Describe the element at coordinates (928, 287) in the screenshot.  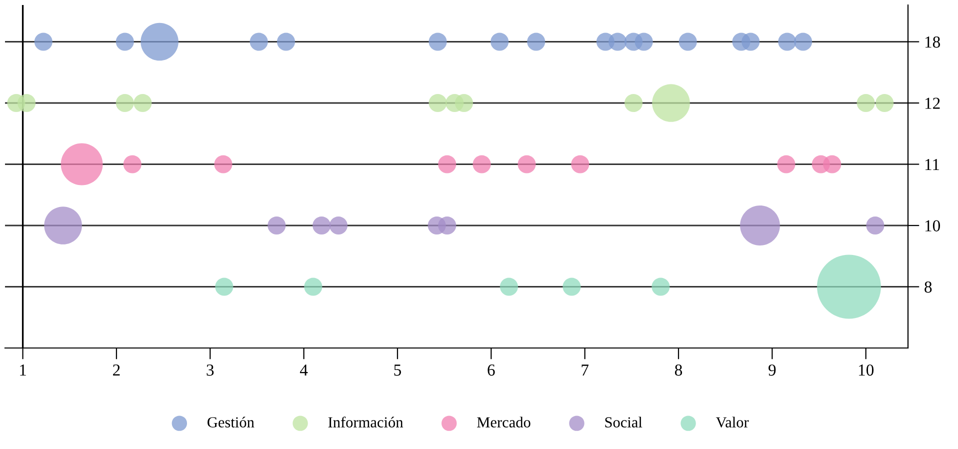
I see `y-tick-label: 8` at that location.